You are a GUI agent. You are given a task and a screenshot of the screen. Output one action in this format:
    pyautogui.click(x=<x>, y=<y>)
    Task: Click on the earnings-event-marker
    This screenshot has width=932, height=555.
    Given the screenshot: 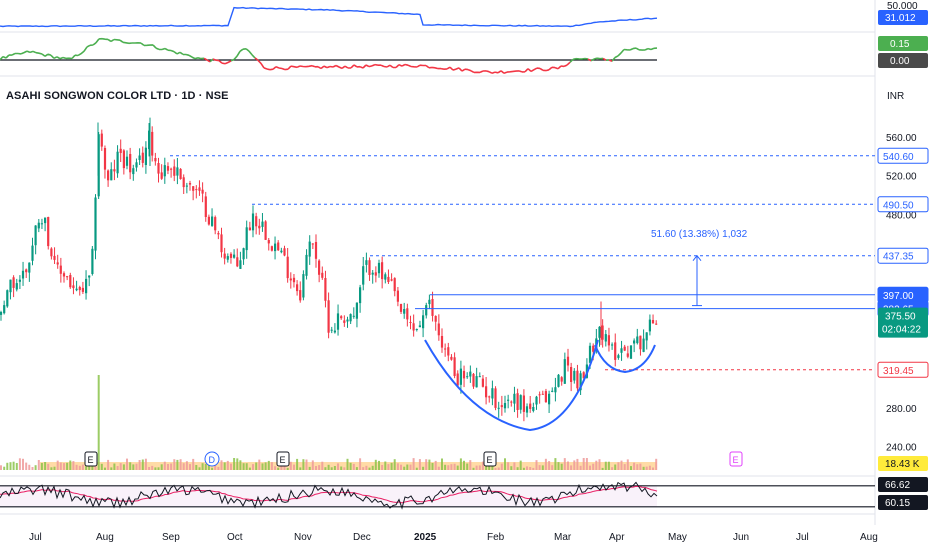 What is the action you would take?
    pyautogui.click(x=283, y=459)
    